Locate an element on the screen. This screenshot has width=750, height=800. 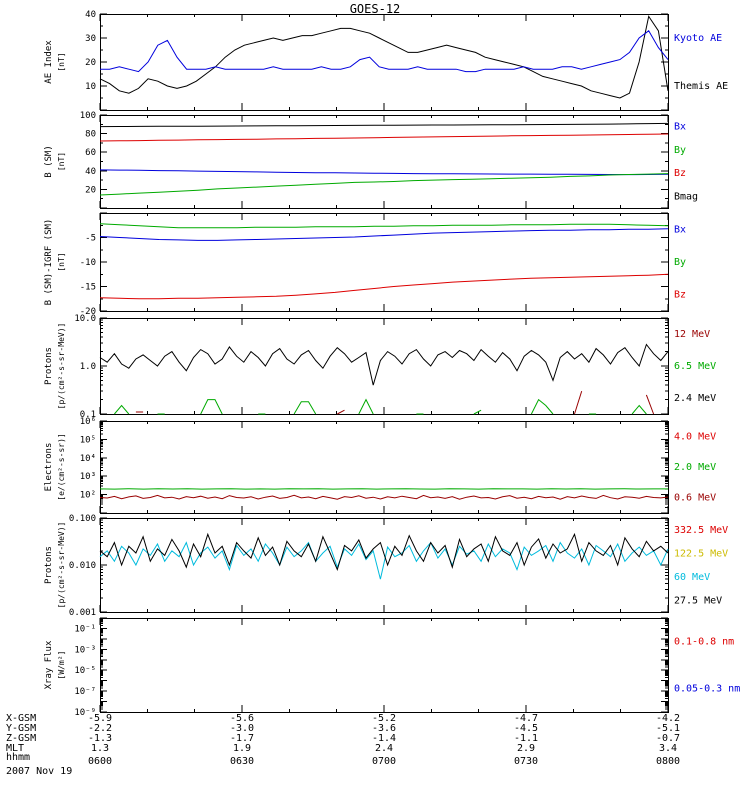
row-value: -1.3 is located at coordinates (100, 738).